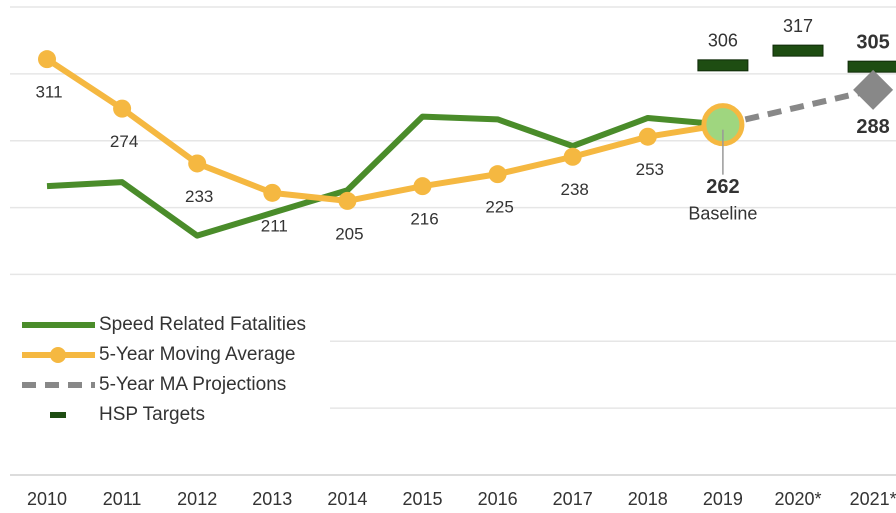 The width and height of the screenshot is (896, 513). What do you see at coordinates (272, 499) in the screenshot?
I see `x-tick-label: 2013` at bounding box center [272, 499].